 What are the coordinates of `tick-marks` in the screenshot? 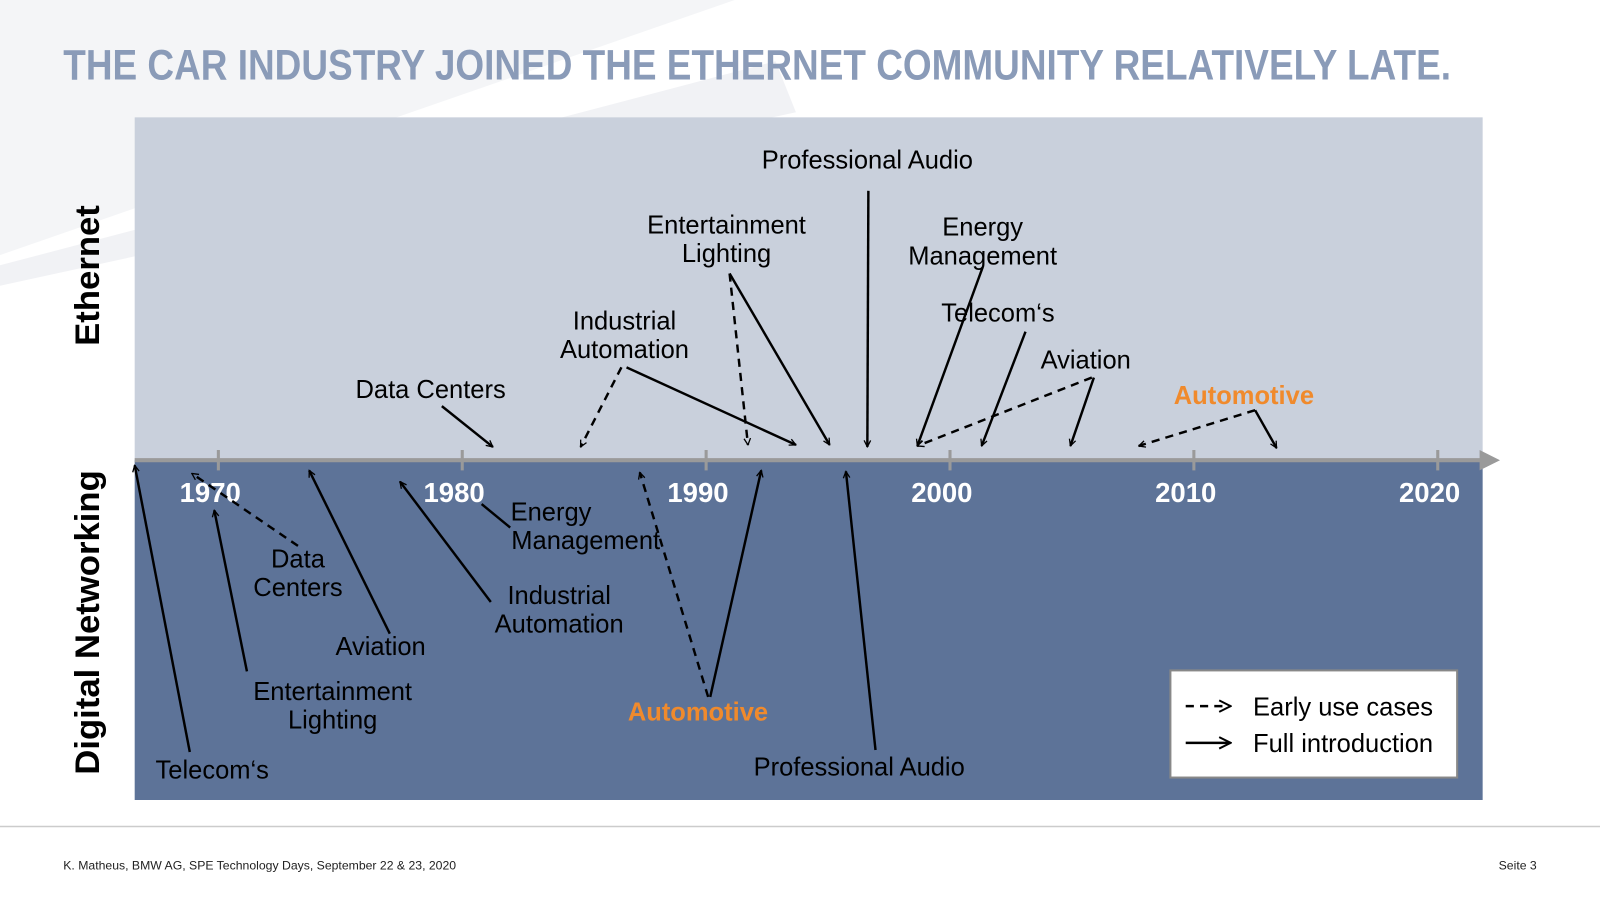 It's located at (828, 460).